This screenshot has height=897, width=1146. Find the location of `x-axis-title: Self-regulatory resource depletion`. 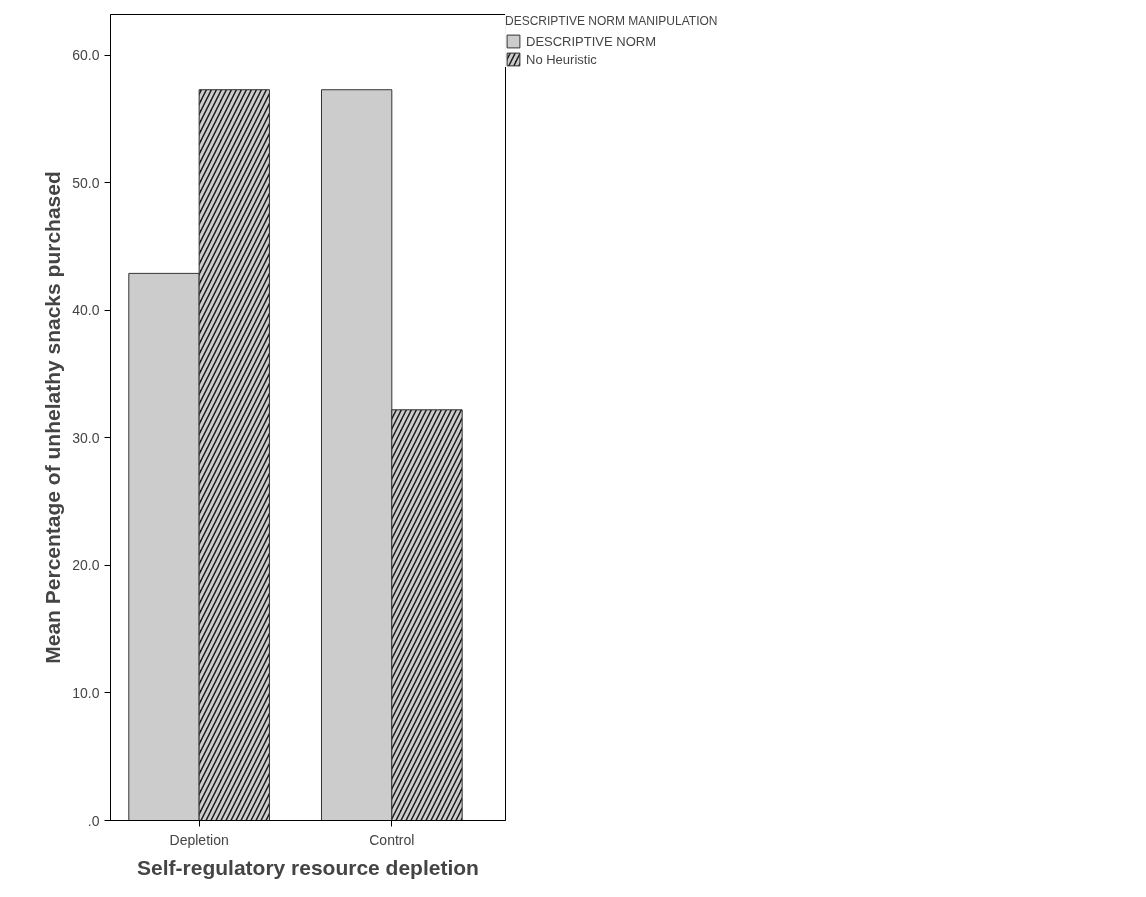

x-axis-title: Self-regulatory resource depletion is located at coordinates (308, 867).